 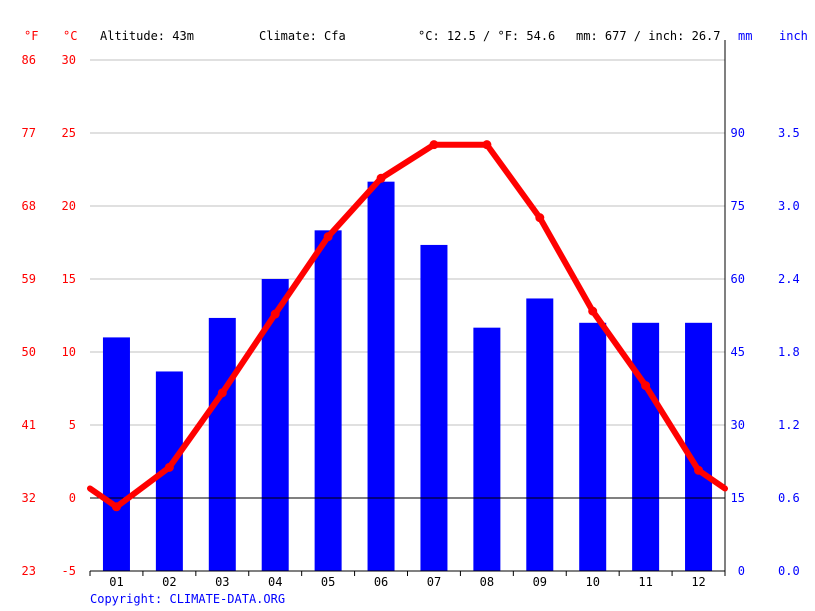 What do you see at coordinates (29, 352) in the screenshot?
I see `fahrenheit-tick-label: 50` at bounding box center [29, 352].